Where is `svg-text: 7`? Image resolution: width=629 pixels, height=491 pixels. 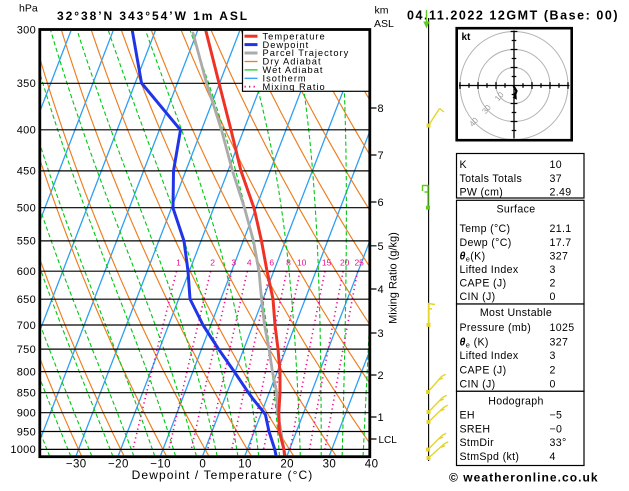
svg-text: 7 is located at coordinates (381, 156).